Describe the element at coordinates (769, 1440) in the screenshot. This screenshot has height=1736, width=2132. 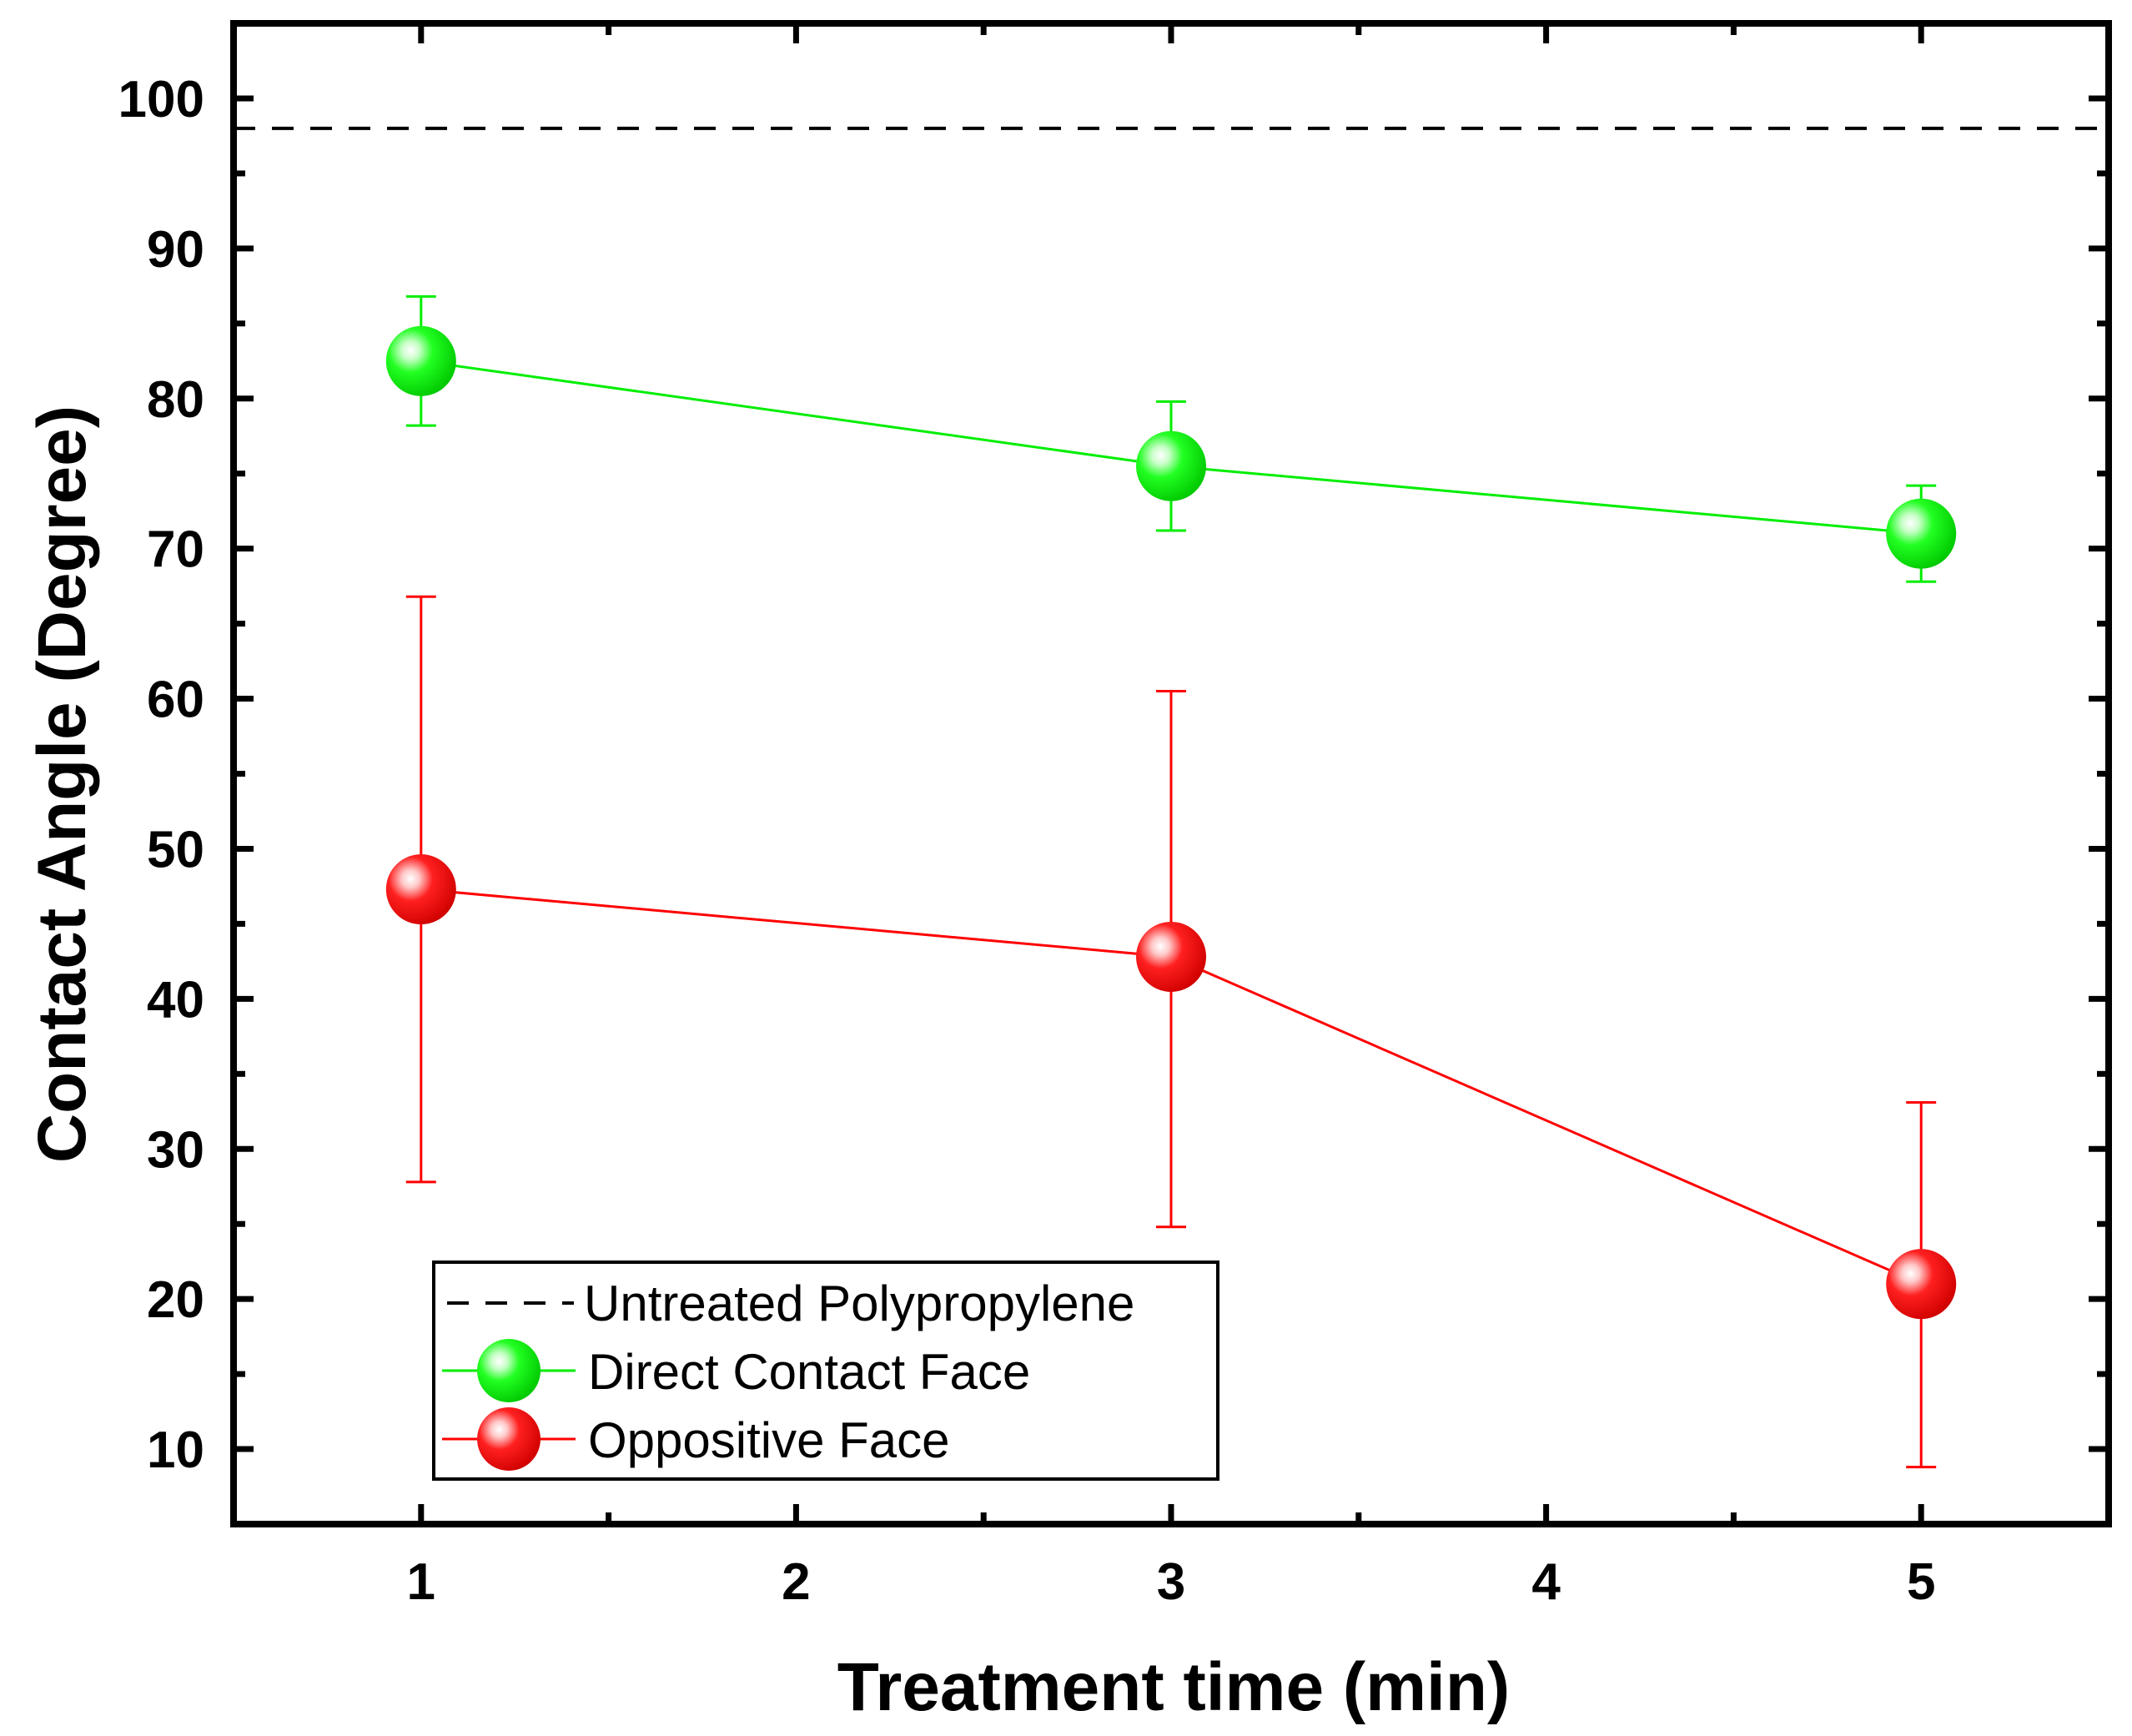
I see `legend-label-oppositive: Oppositive Face` at that location.